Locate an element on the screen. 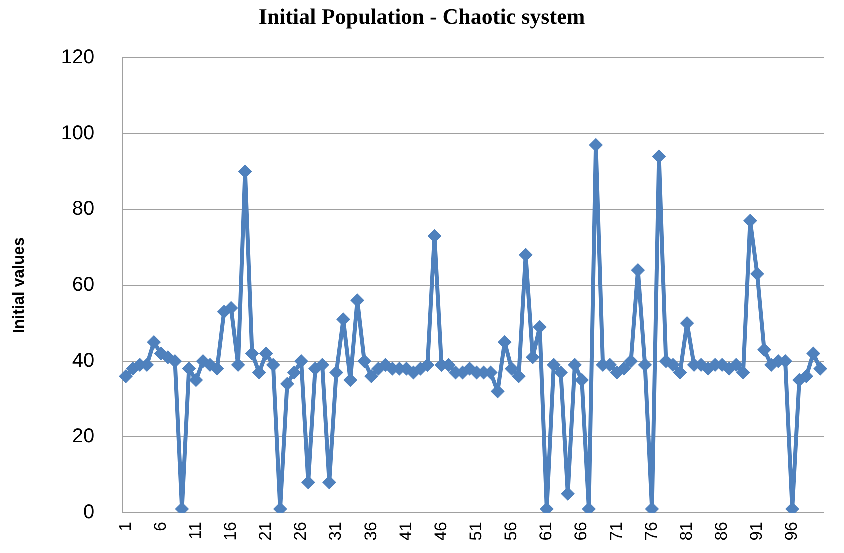 The image size is (844, 553). x-tick-label: 86 is located at coordinates (722, 531).